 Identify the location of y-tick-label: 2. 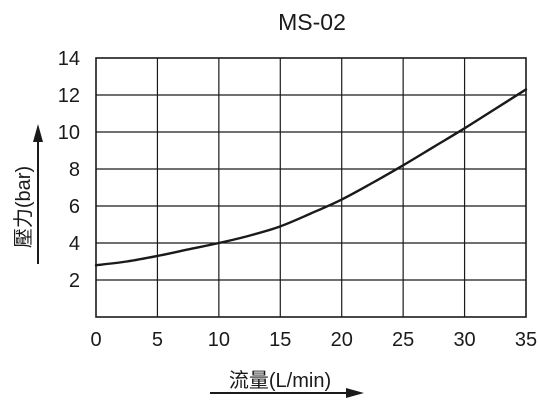
(74, 281).